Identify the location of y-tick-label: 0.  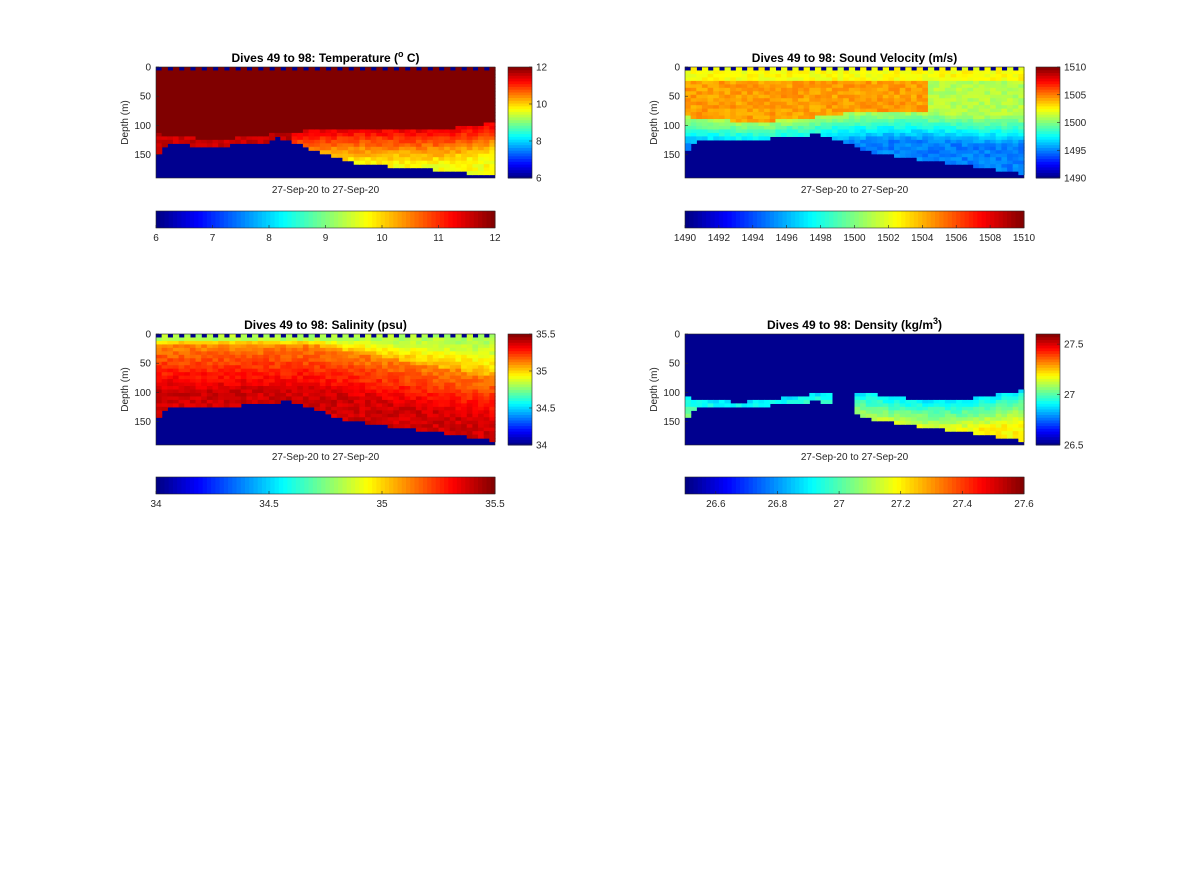
(148, 68).